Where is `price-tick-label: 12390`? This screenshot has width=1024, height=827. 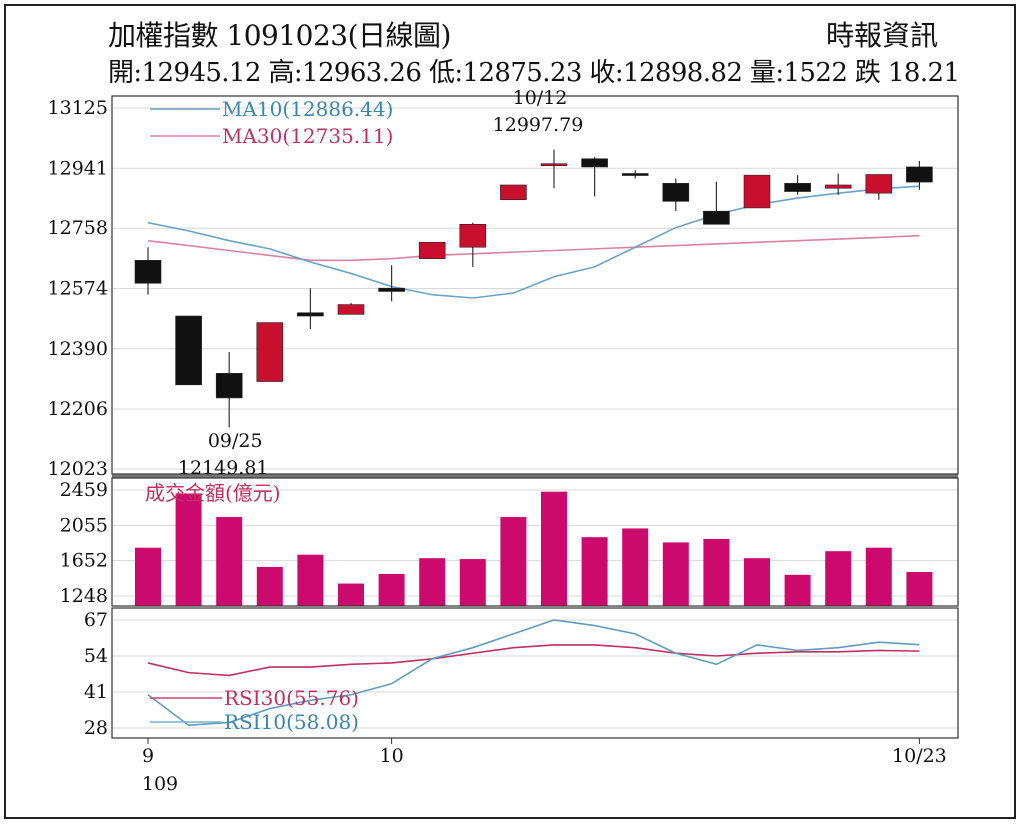 price-tick-label: 12390 is located at coordinates (78, 349).